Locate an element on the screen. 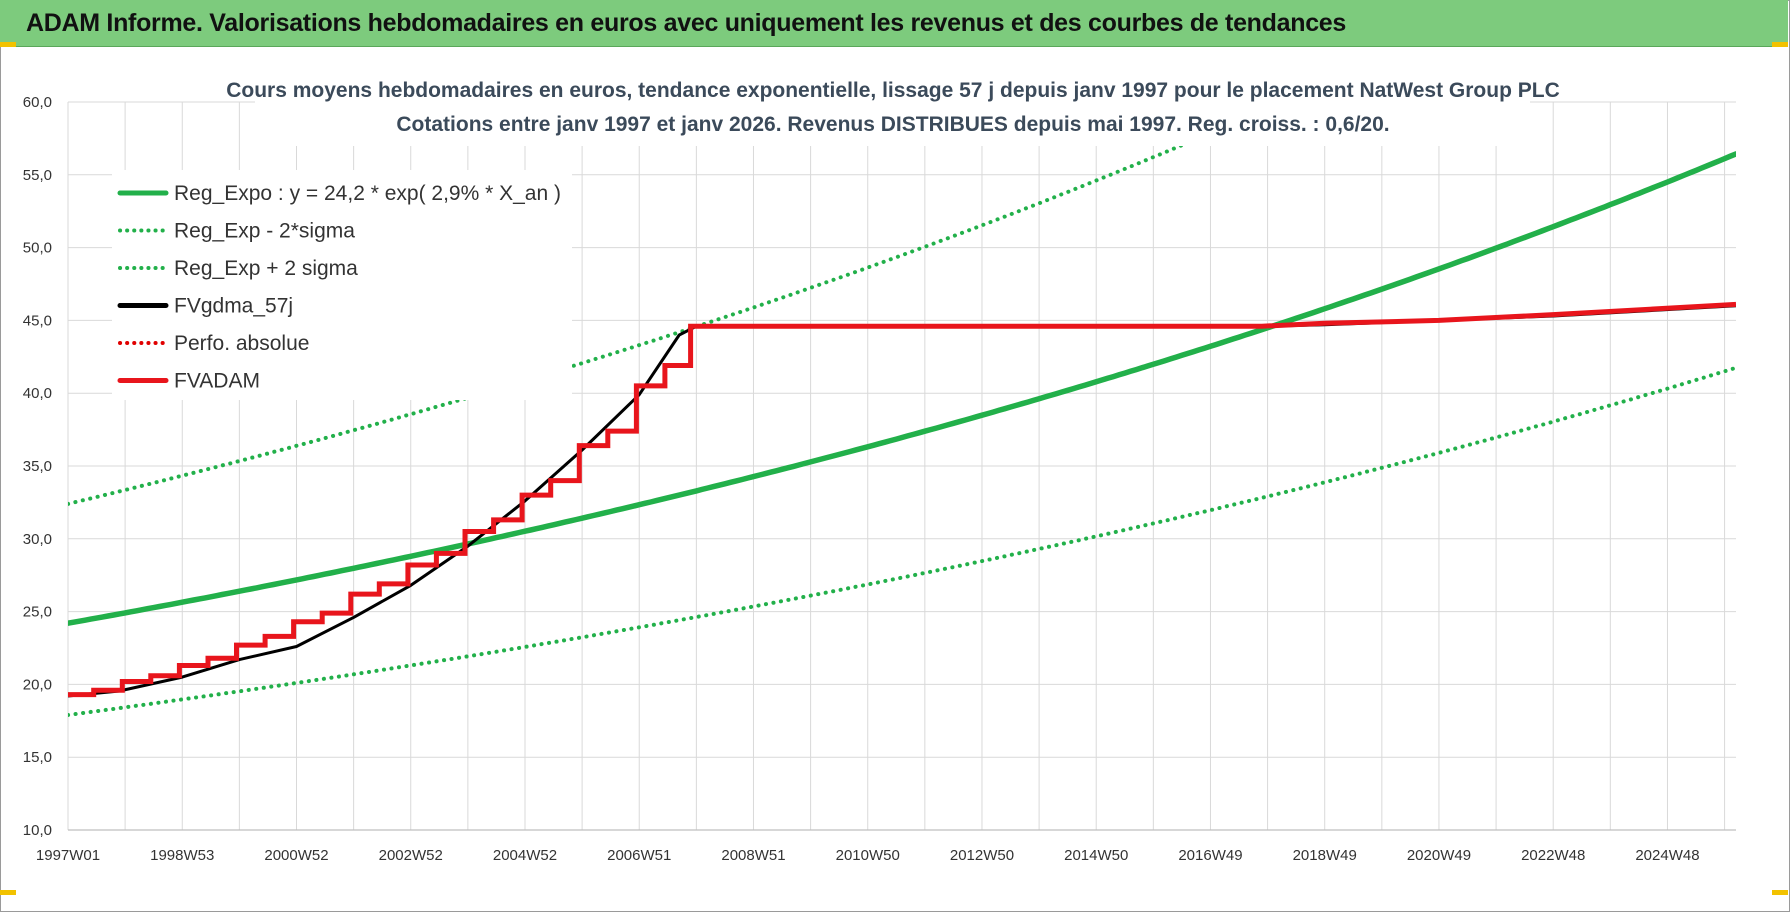 This screenshot has width=1790, height=912. x-tick-label: 2022W48 is located at coordinates (1553, 855).